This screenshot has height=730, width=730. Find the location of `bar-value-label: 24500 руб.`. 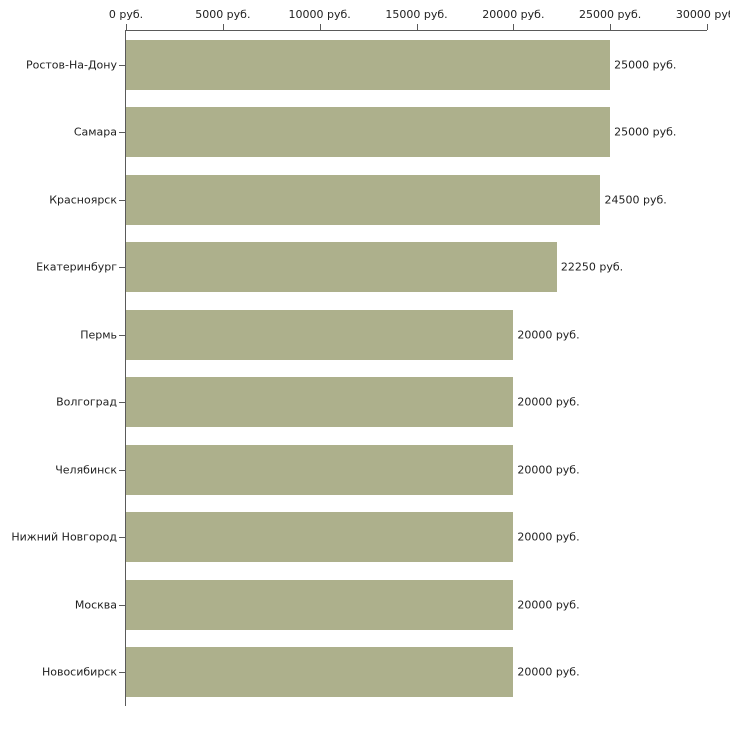

bar-value-label: 24500 руб. is located at coordinates (635, 200).